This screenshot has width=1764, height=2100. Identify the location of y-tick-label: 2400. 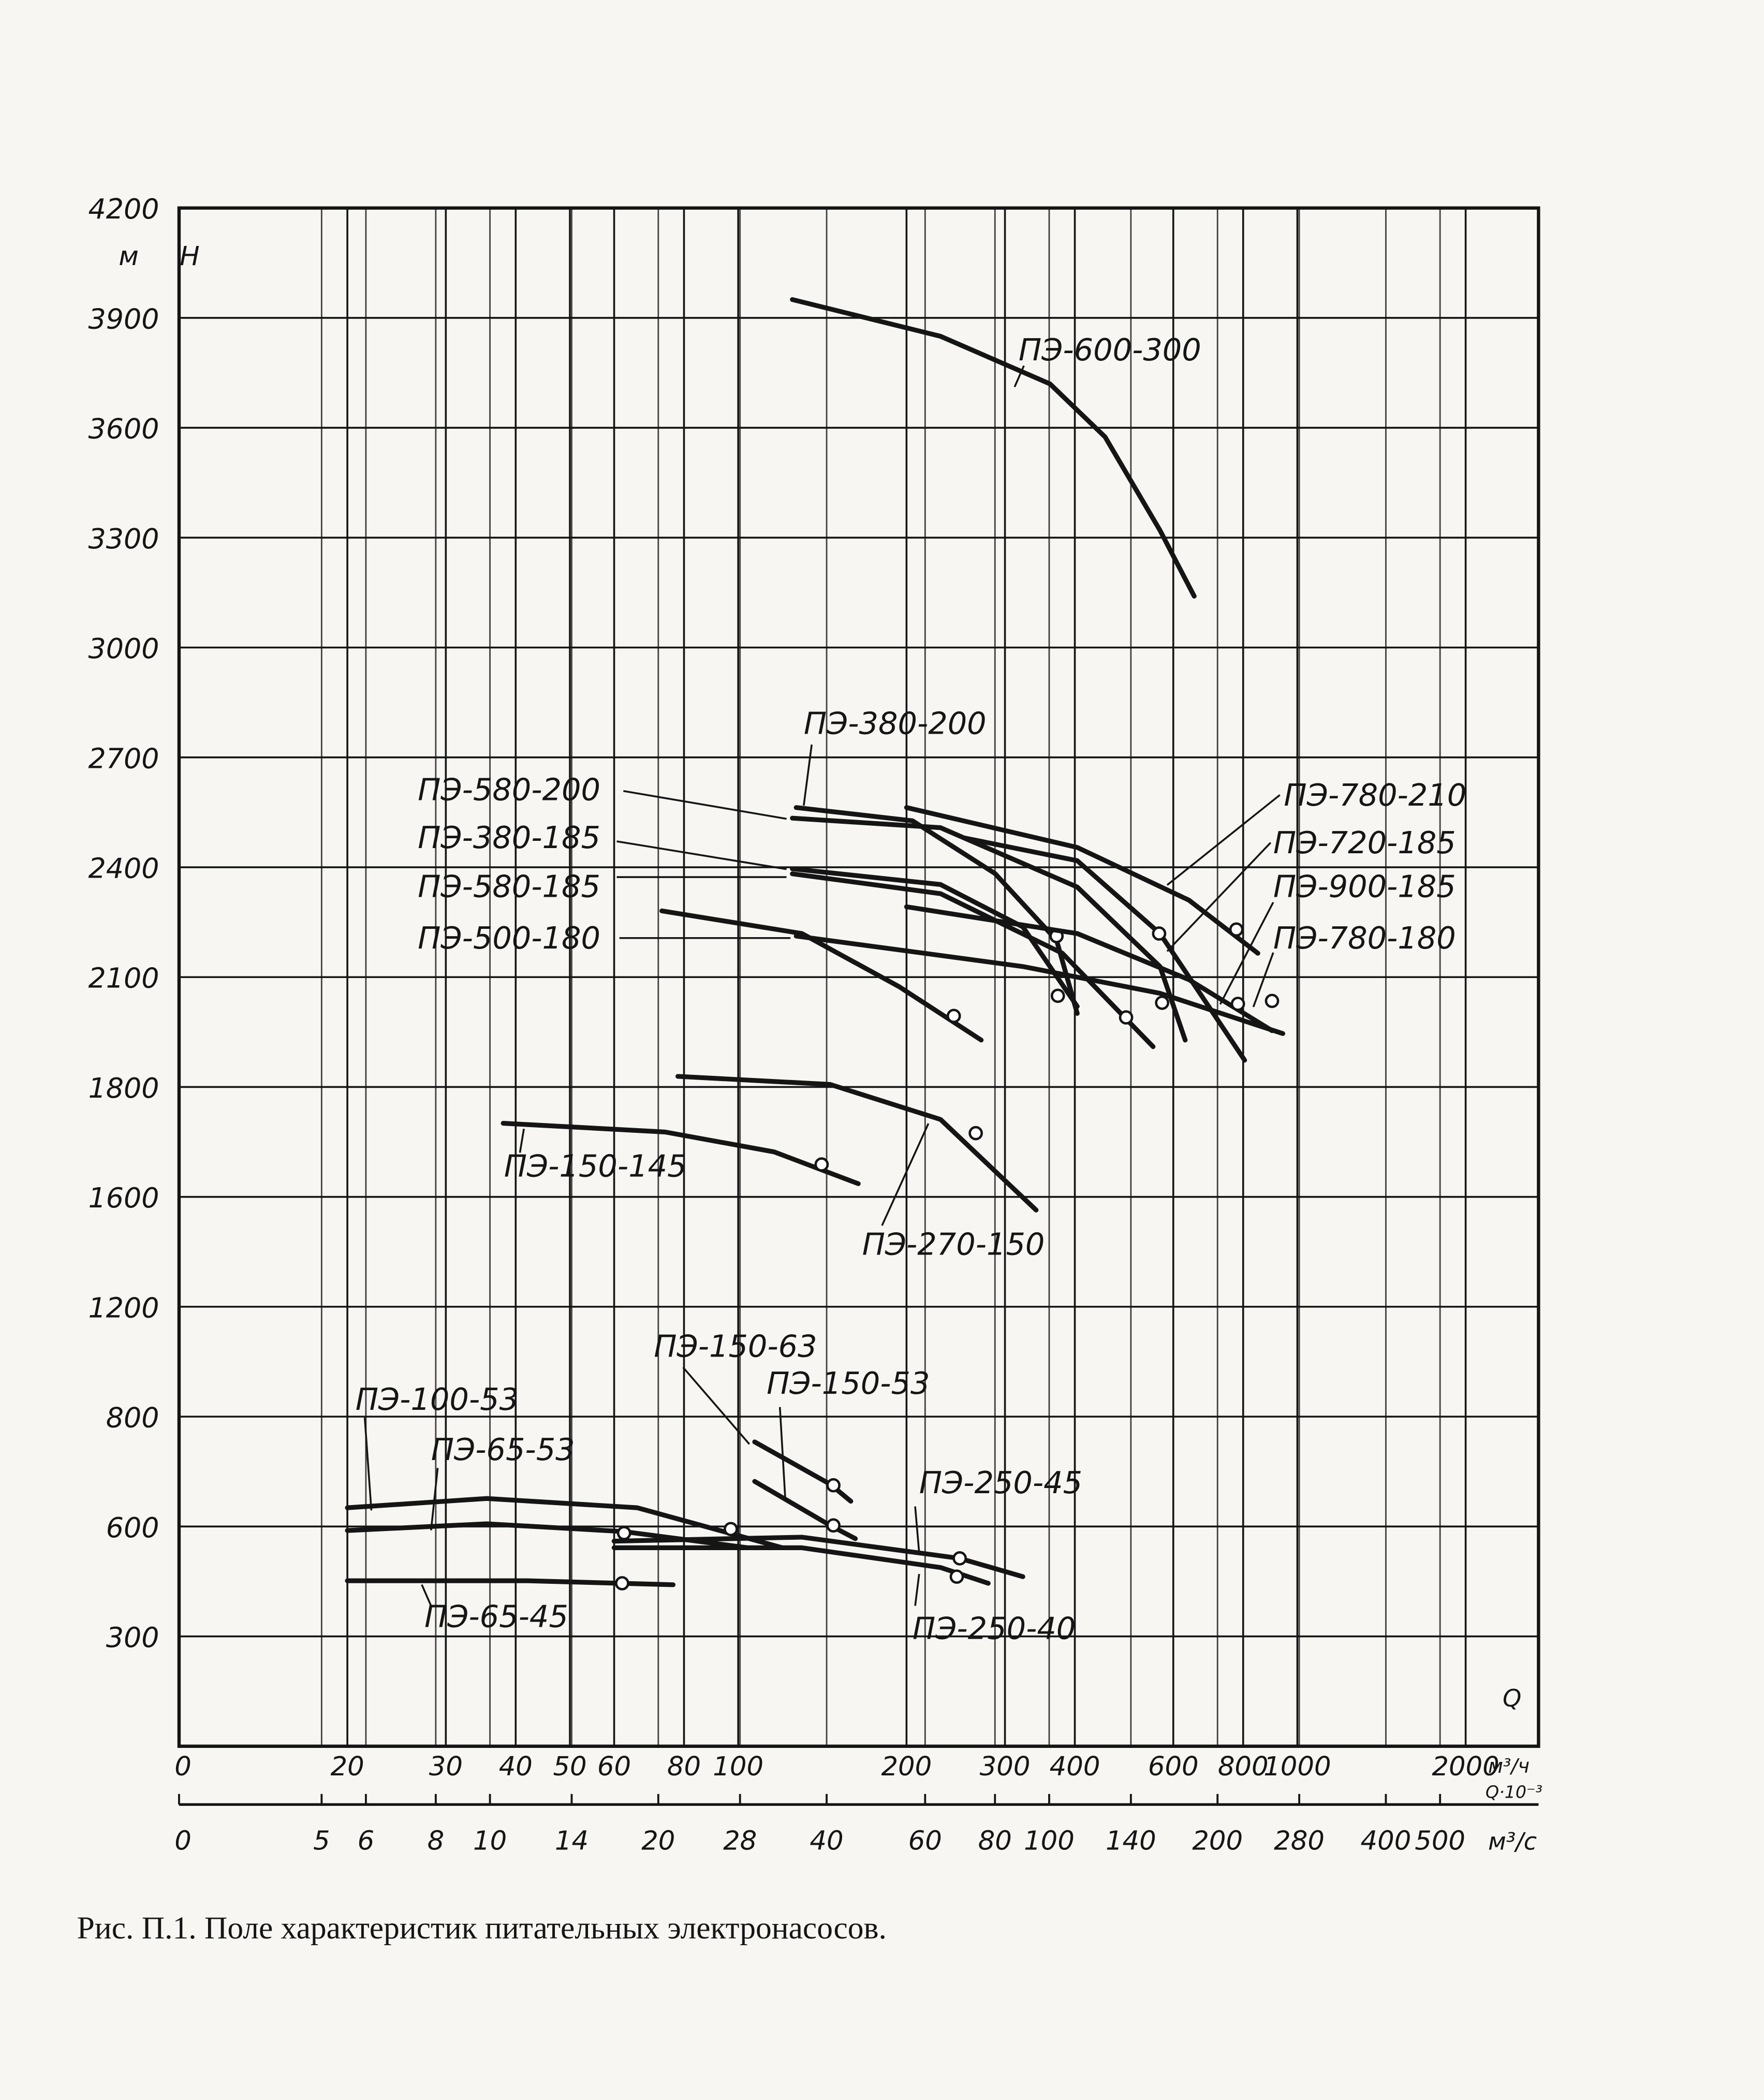
(124, 868).